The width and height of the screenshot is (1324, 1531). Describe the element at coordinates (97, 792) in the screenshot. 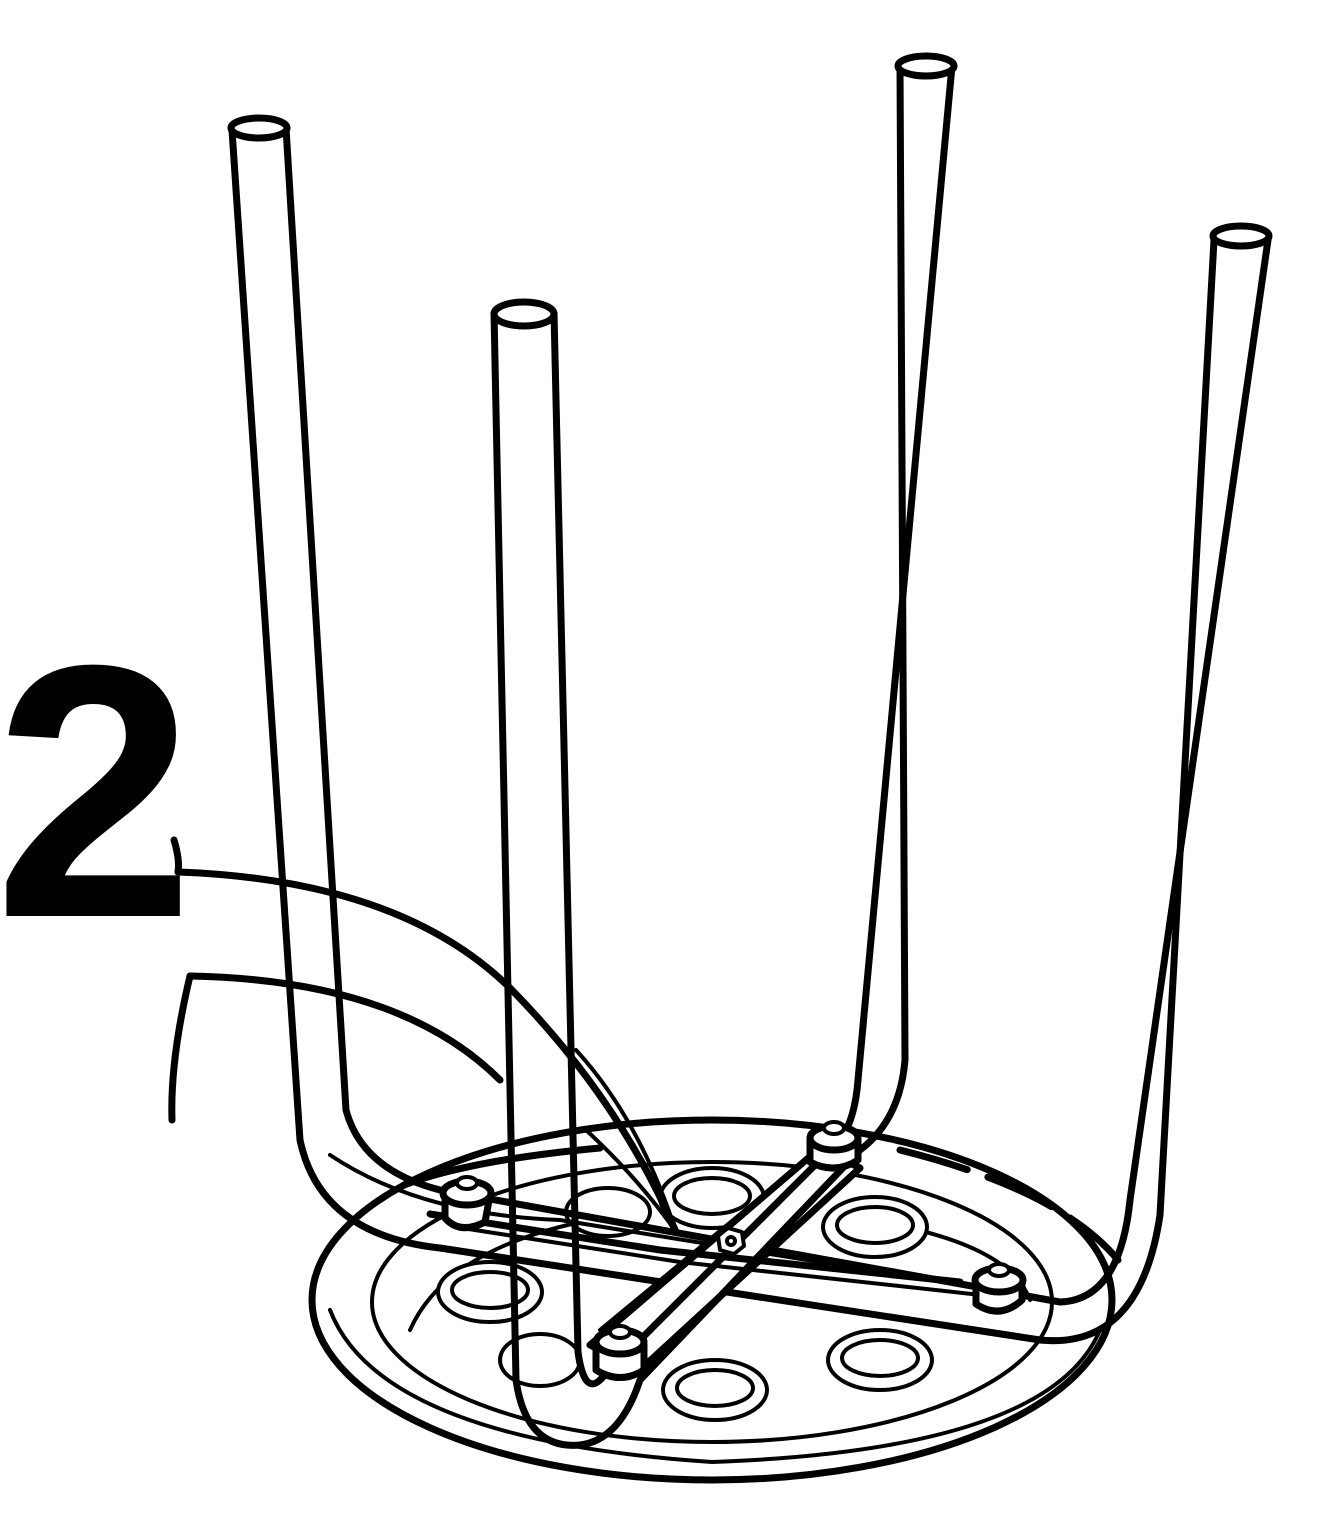

I see `step-number: 2` at that location.